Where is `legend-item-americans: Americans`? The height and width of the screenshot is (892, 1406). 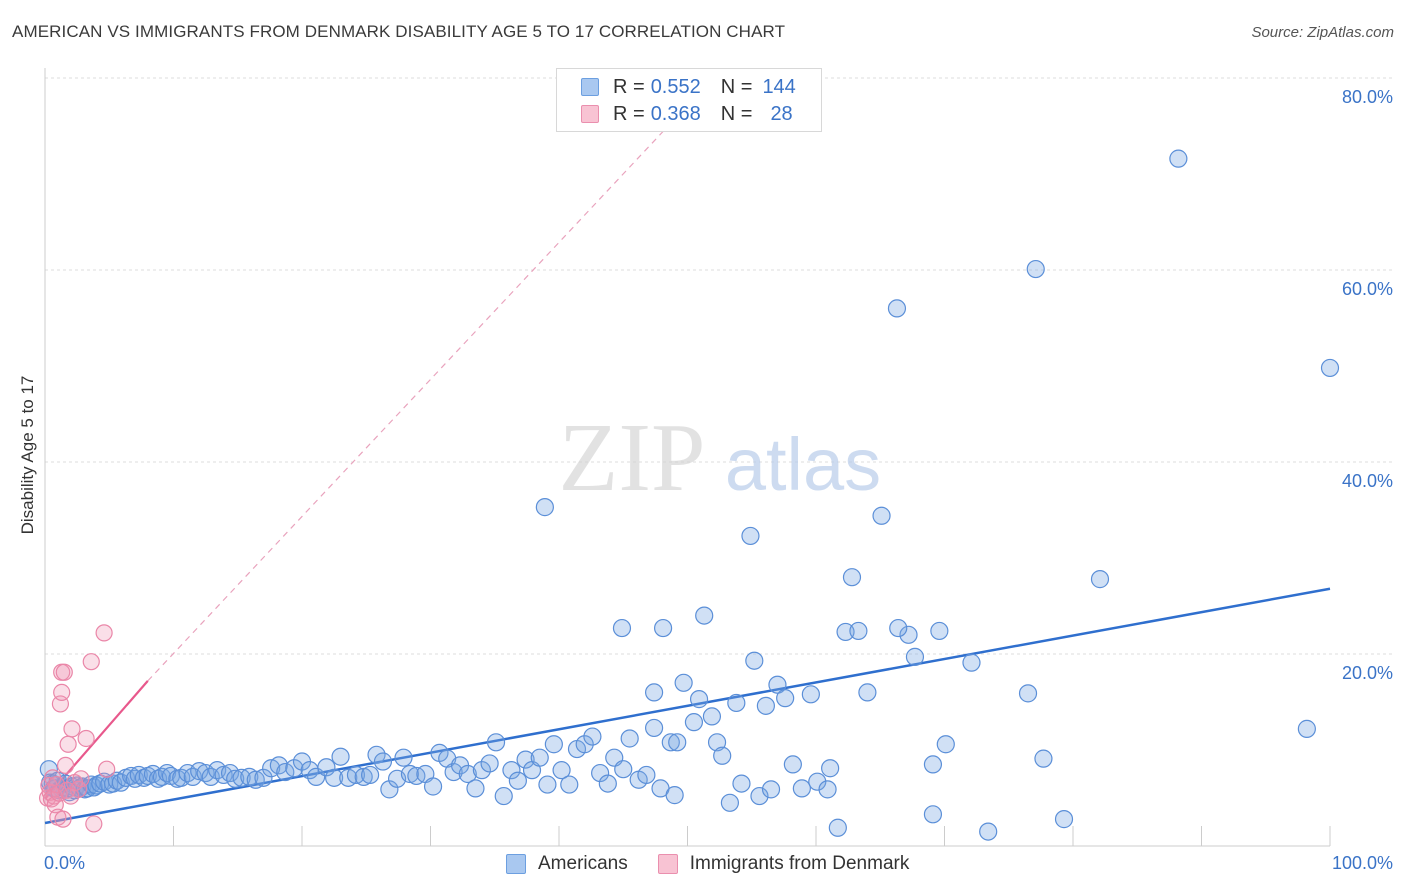
legend-item-americans: Americans is located at coordinates (567, 864).